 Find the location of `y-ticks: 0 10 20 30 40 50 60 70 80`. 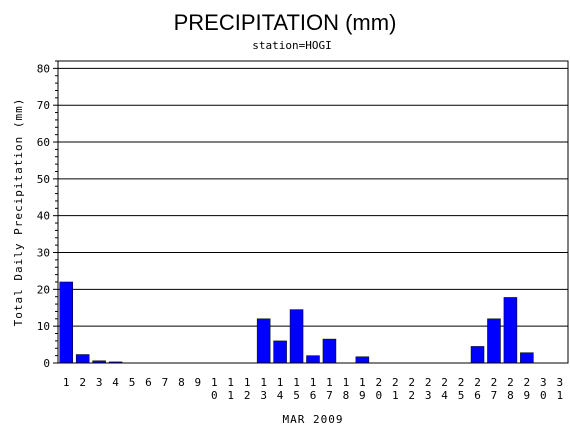

y-ticks: 0 10 20 30 40 50 60 70 80 is located at coordinates (47, 215).